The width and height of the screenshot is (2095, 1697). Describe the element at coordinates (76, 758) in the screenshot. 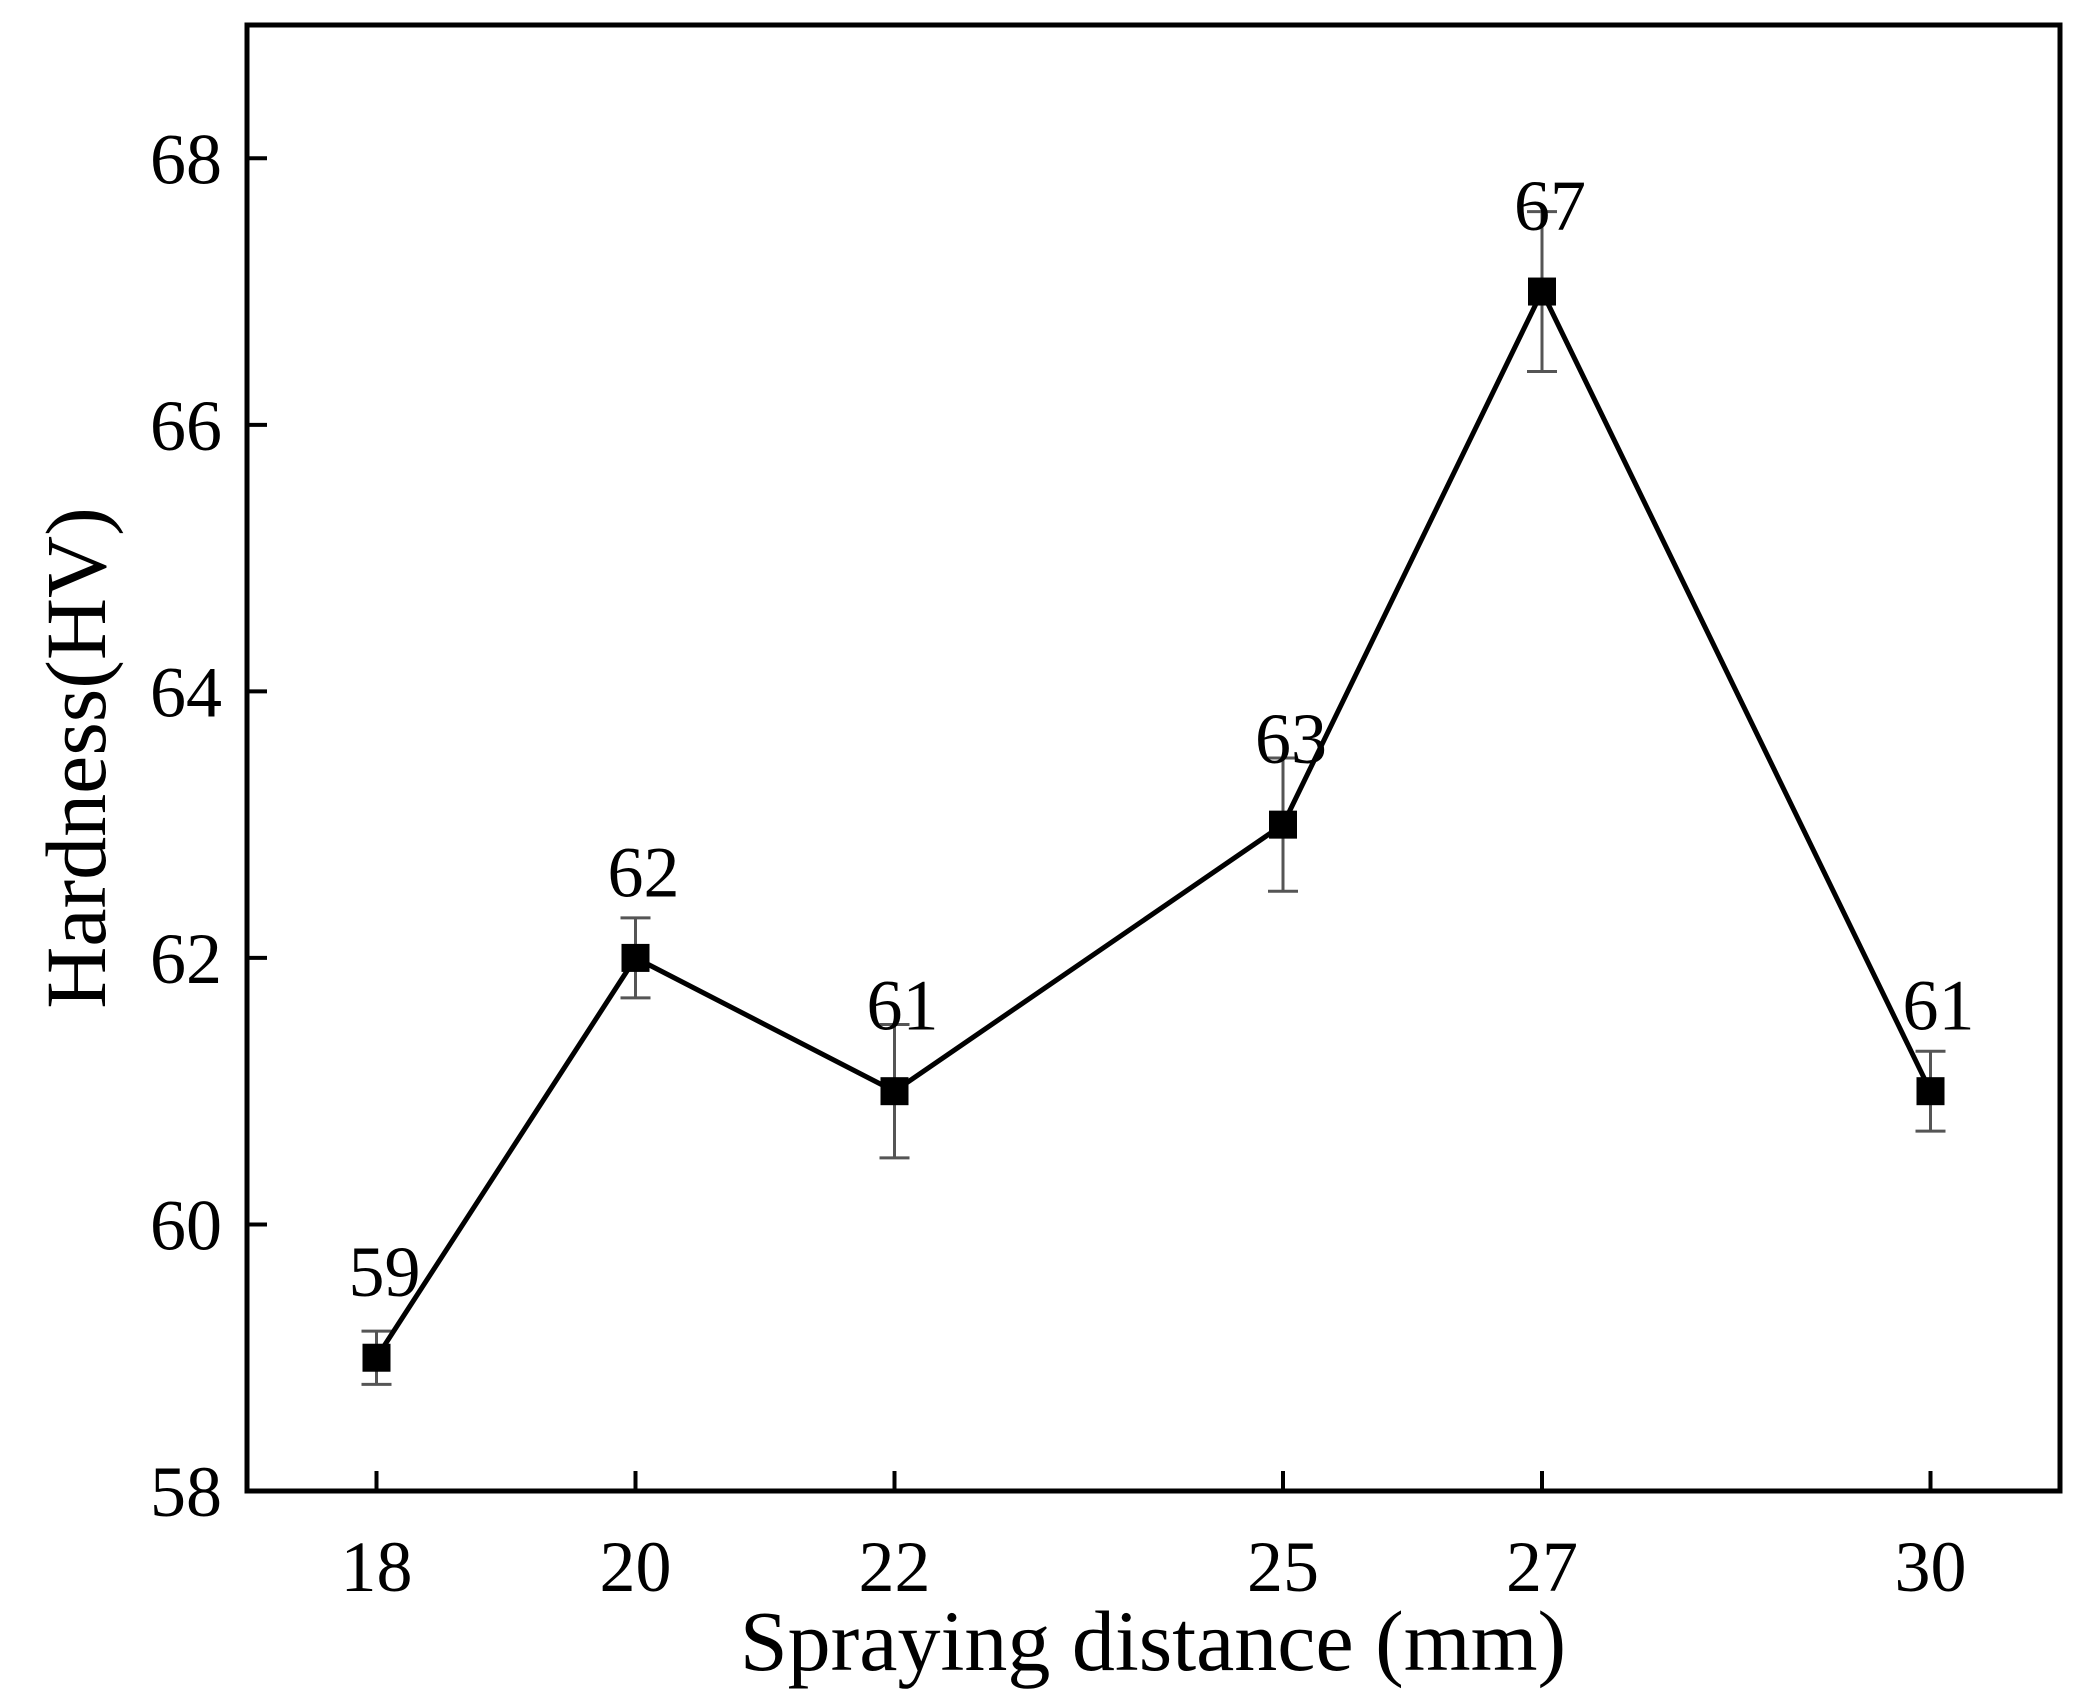

I see `y-axis-title: Hardness(HV)` at that location.